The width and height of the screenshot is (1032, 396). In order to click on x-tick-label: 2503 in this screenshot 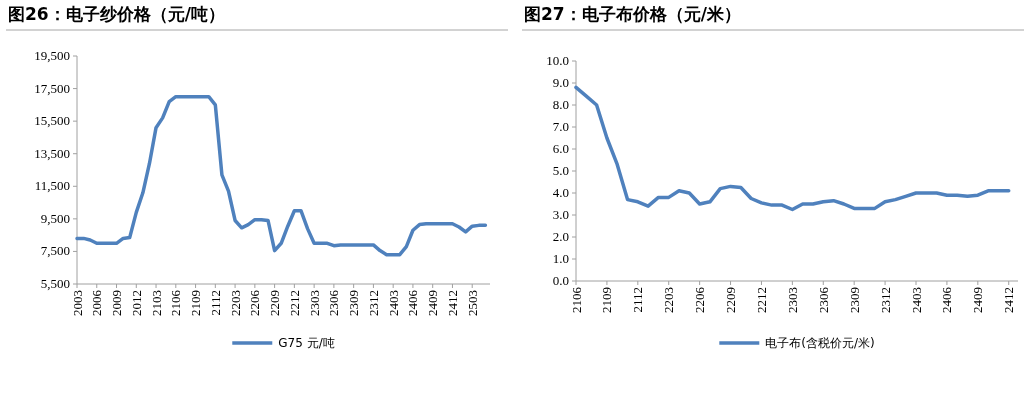, I will do `click(472, 303)`.